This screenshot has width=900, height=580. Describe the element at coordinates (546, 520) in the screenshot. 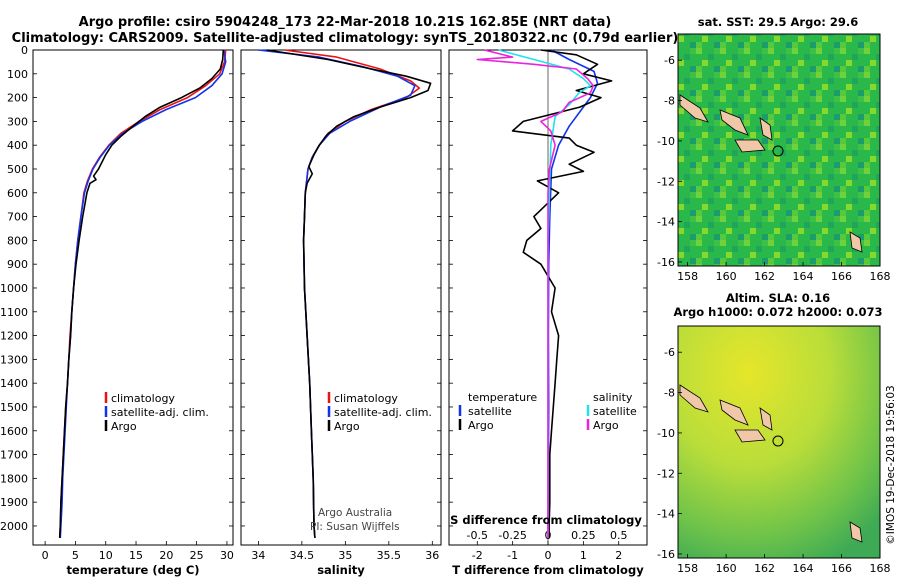

I see `s-difference-x-label: S difference from climatology` at that location.